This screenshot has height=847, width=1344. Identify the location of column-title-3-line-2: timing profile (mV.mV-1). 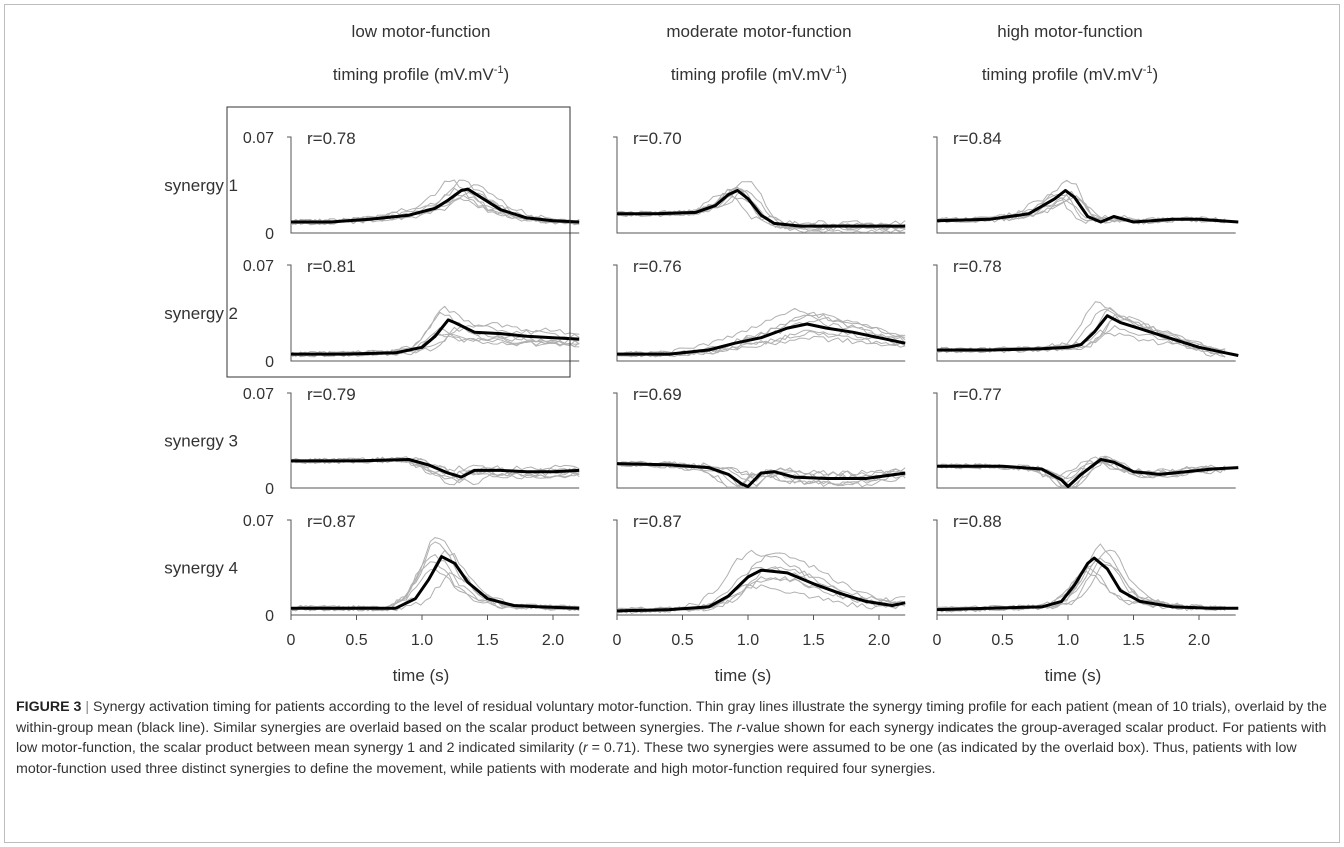
(1070, 74).